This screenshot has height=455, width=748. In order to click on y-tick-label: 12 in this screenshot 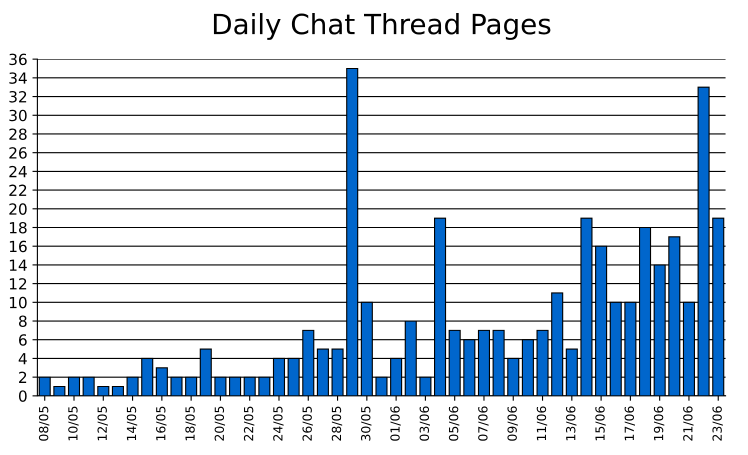, I will do `click(18, 284)`.